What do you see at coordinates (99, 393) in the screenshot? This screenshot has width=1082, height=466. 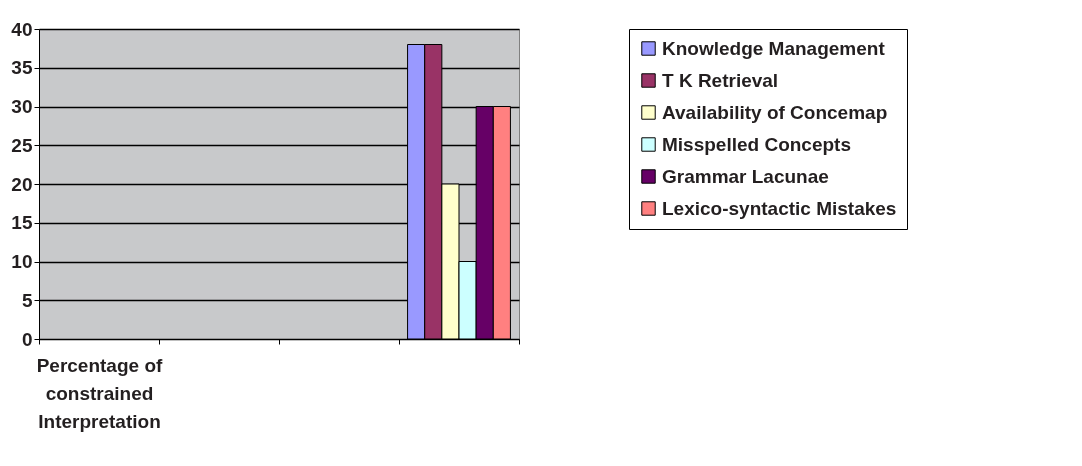 I see `x-tick-label: Percentage of constrained Interpretation` at bounding box center [99, 393].